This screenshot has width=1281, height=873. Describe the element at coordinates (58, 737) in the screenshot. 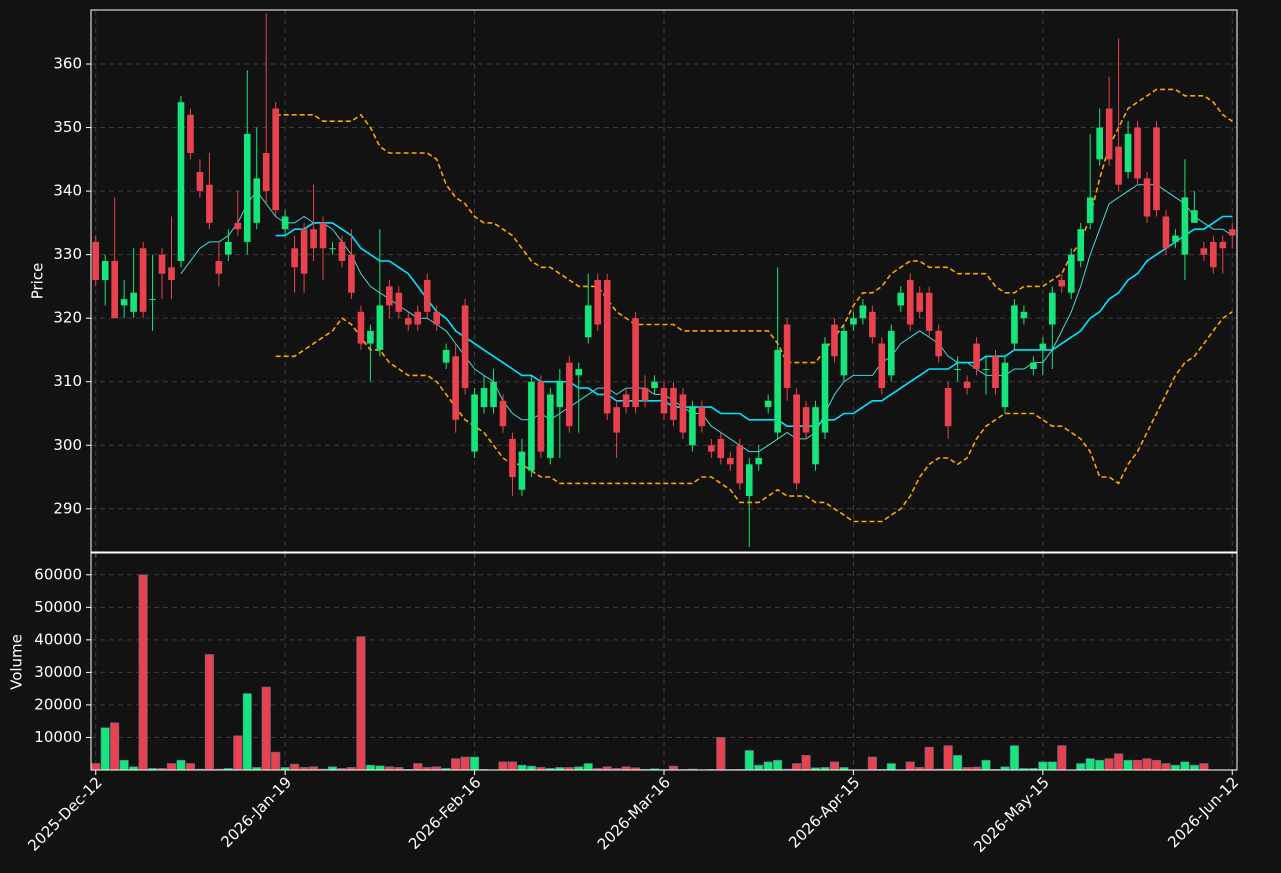

I see `y-tick-label: 10000` at that location.